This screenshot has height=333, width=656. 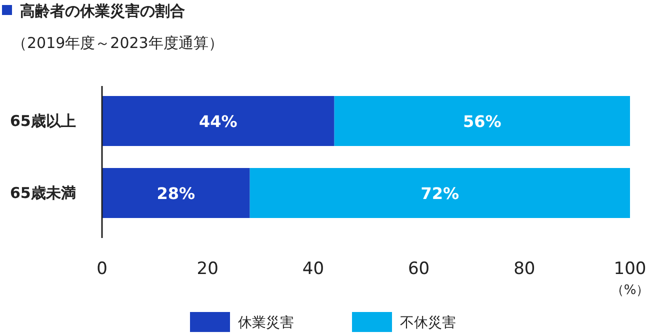 I want to click on legend-label: 不休災害, so click(x=428, y=323).